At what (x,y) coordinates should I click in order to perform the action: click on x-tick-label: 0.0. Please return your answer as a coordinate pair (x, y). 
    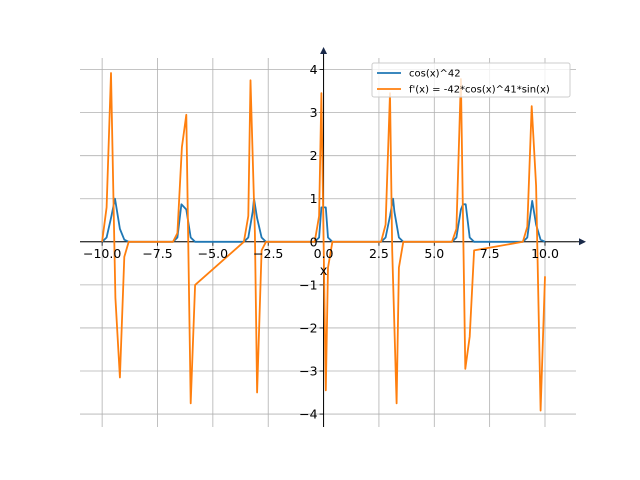
    Looking at the image, I should click on (324, 253).